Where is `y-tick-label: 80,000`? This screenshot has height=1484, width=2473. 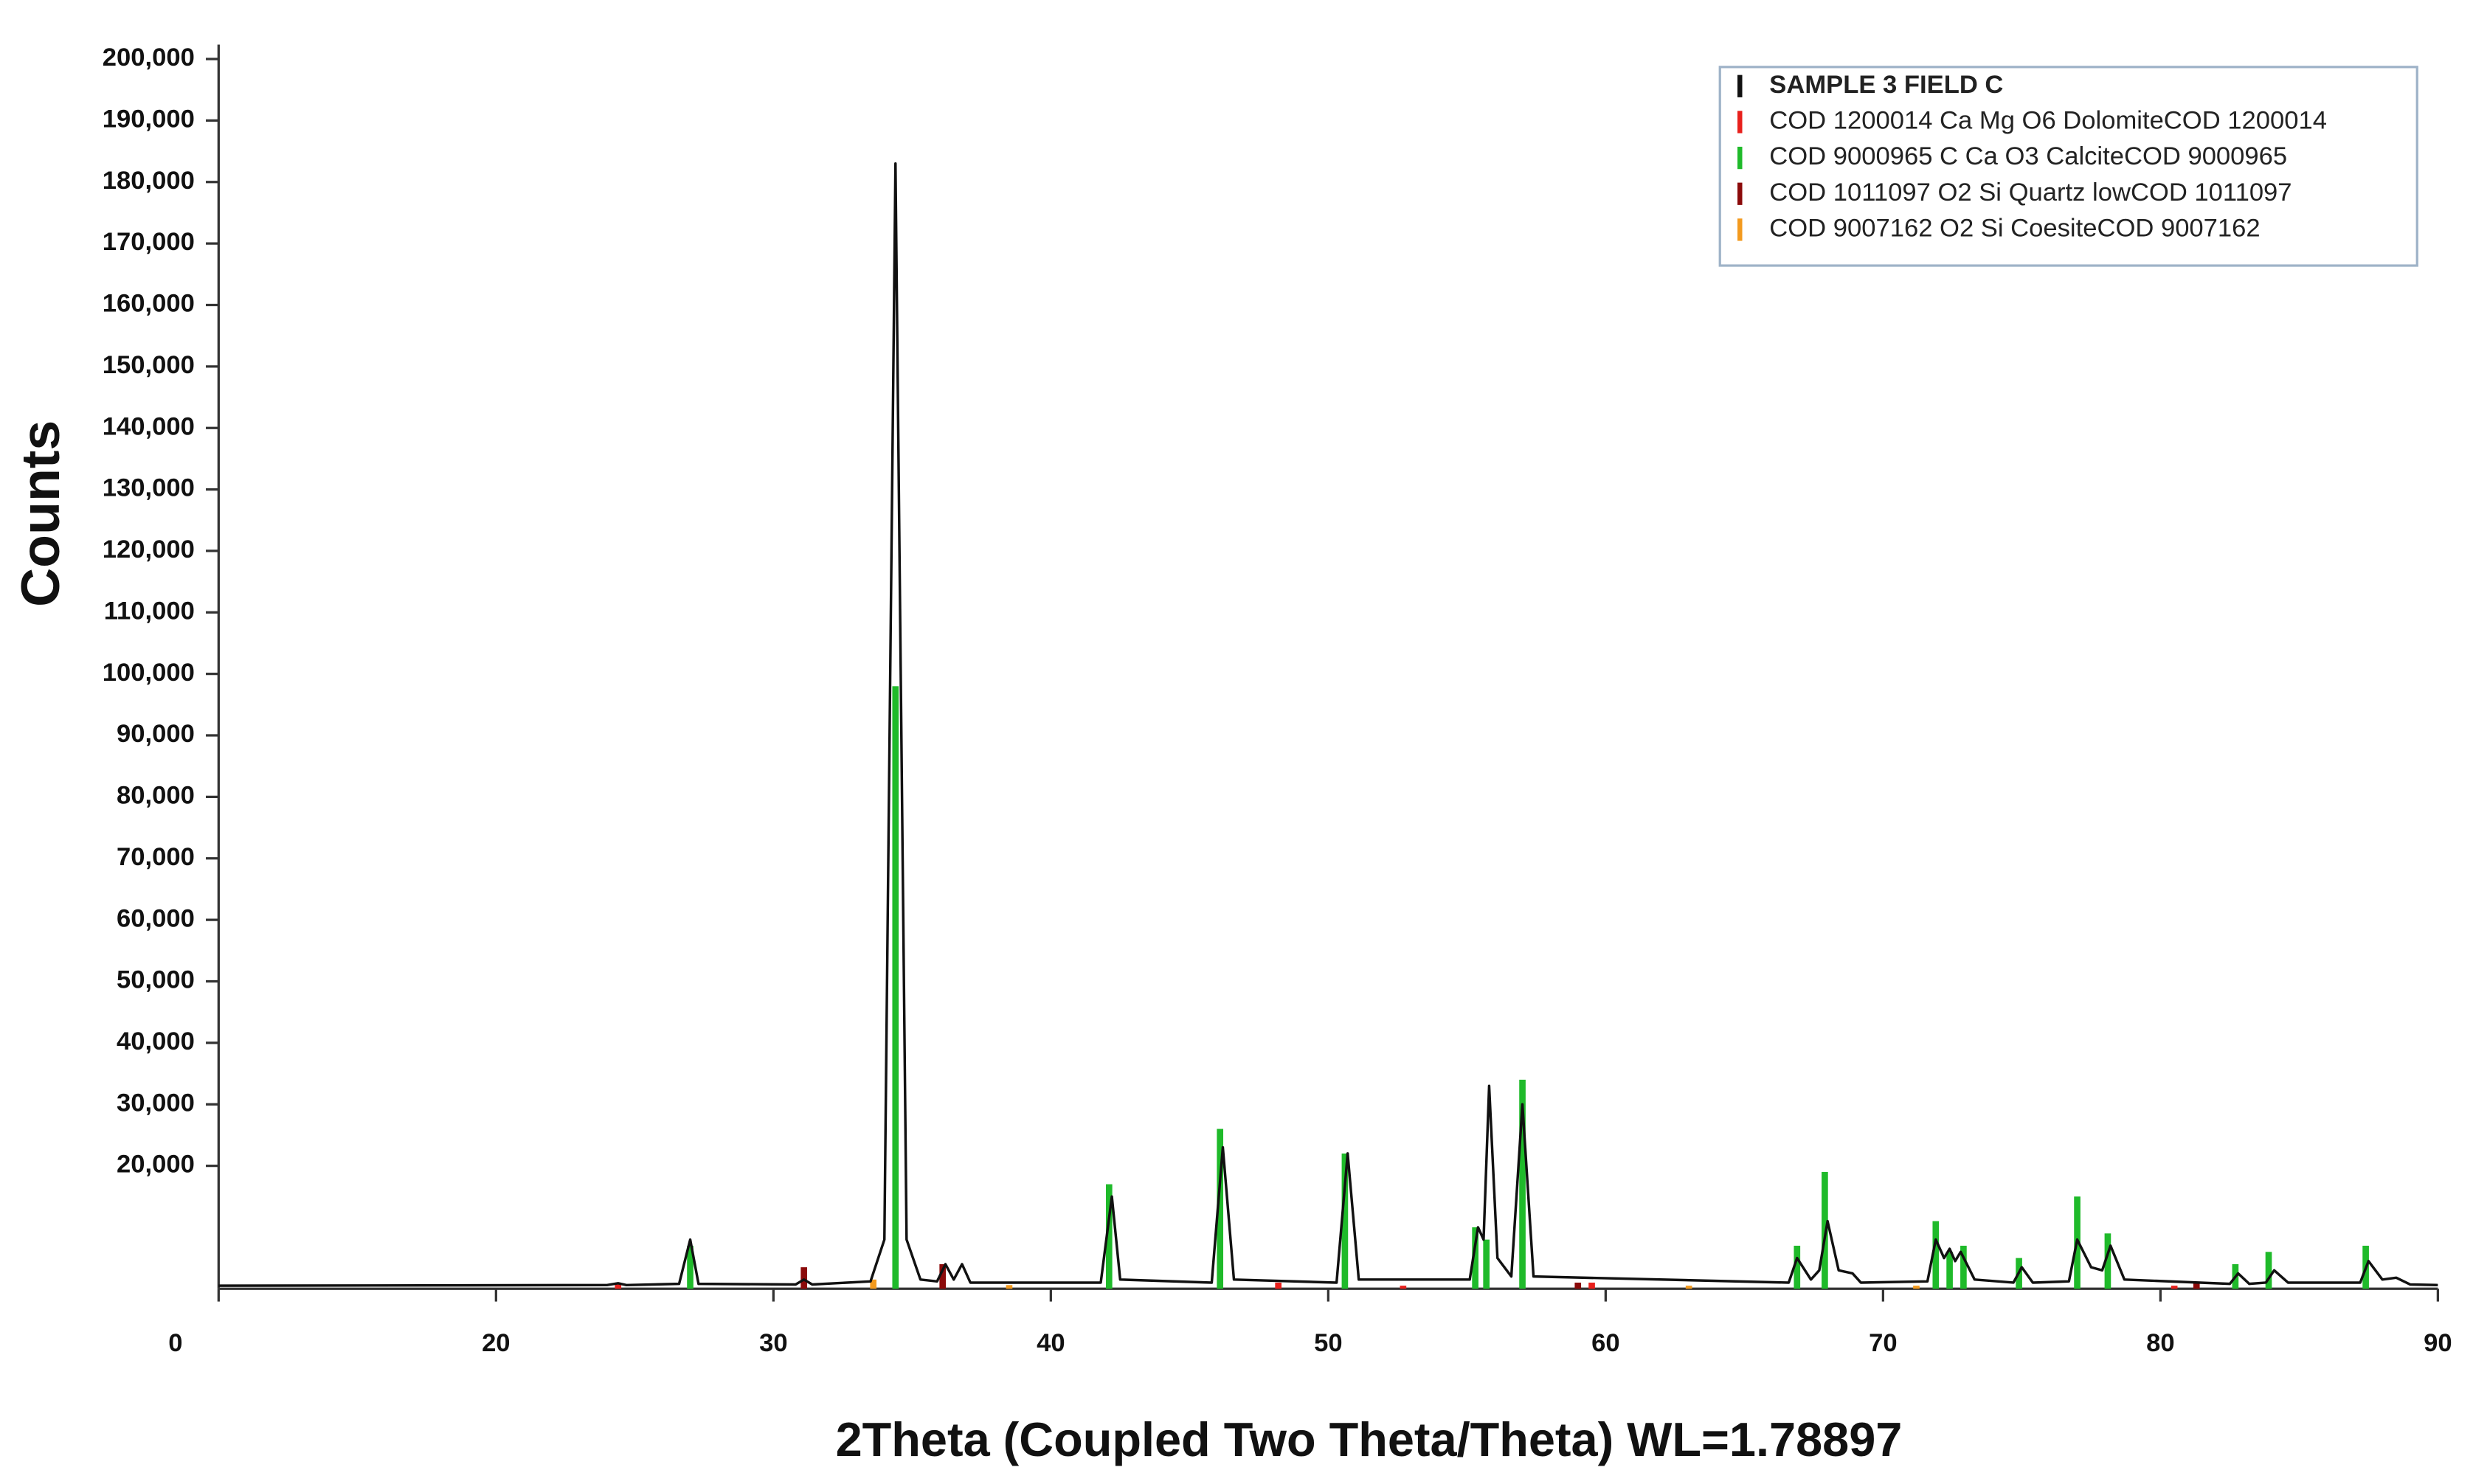 y-tick-label: 80,000 is located at coordinates (156, 796).